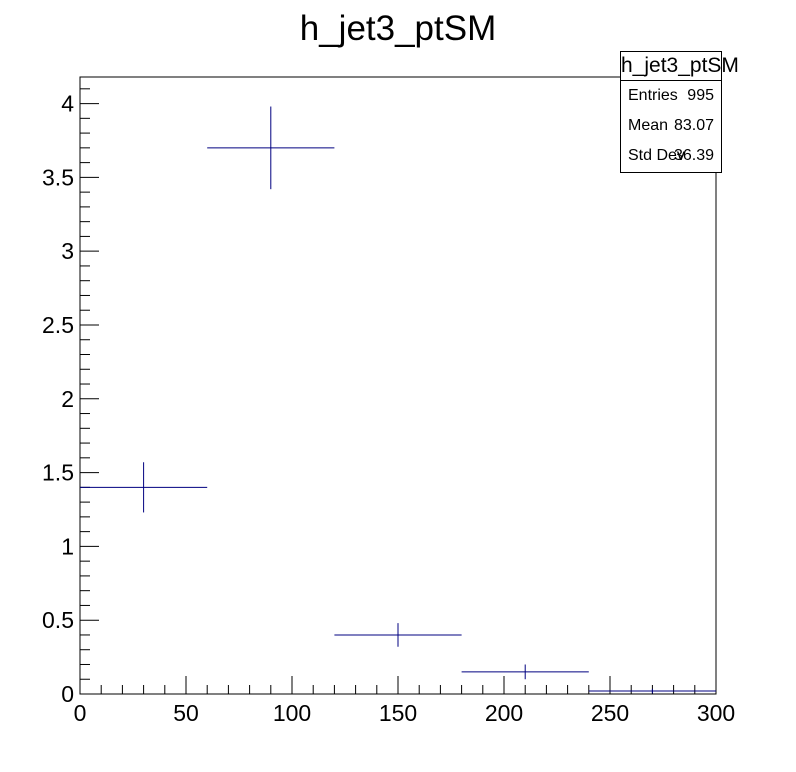  I want to click on stats-row-entries: Entries 995, so click(671, 96).